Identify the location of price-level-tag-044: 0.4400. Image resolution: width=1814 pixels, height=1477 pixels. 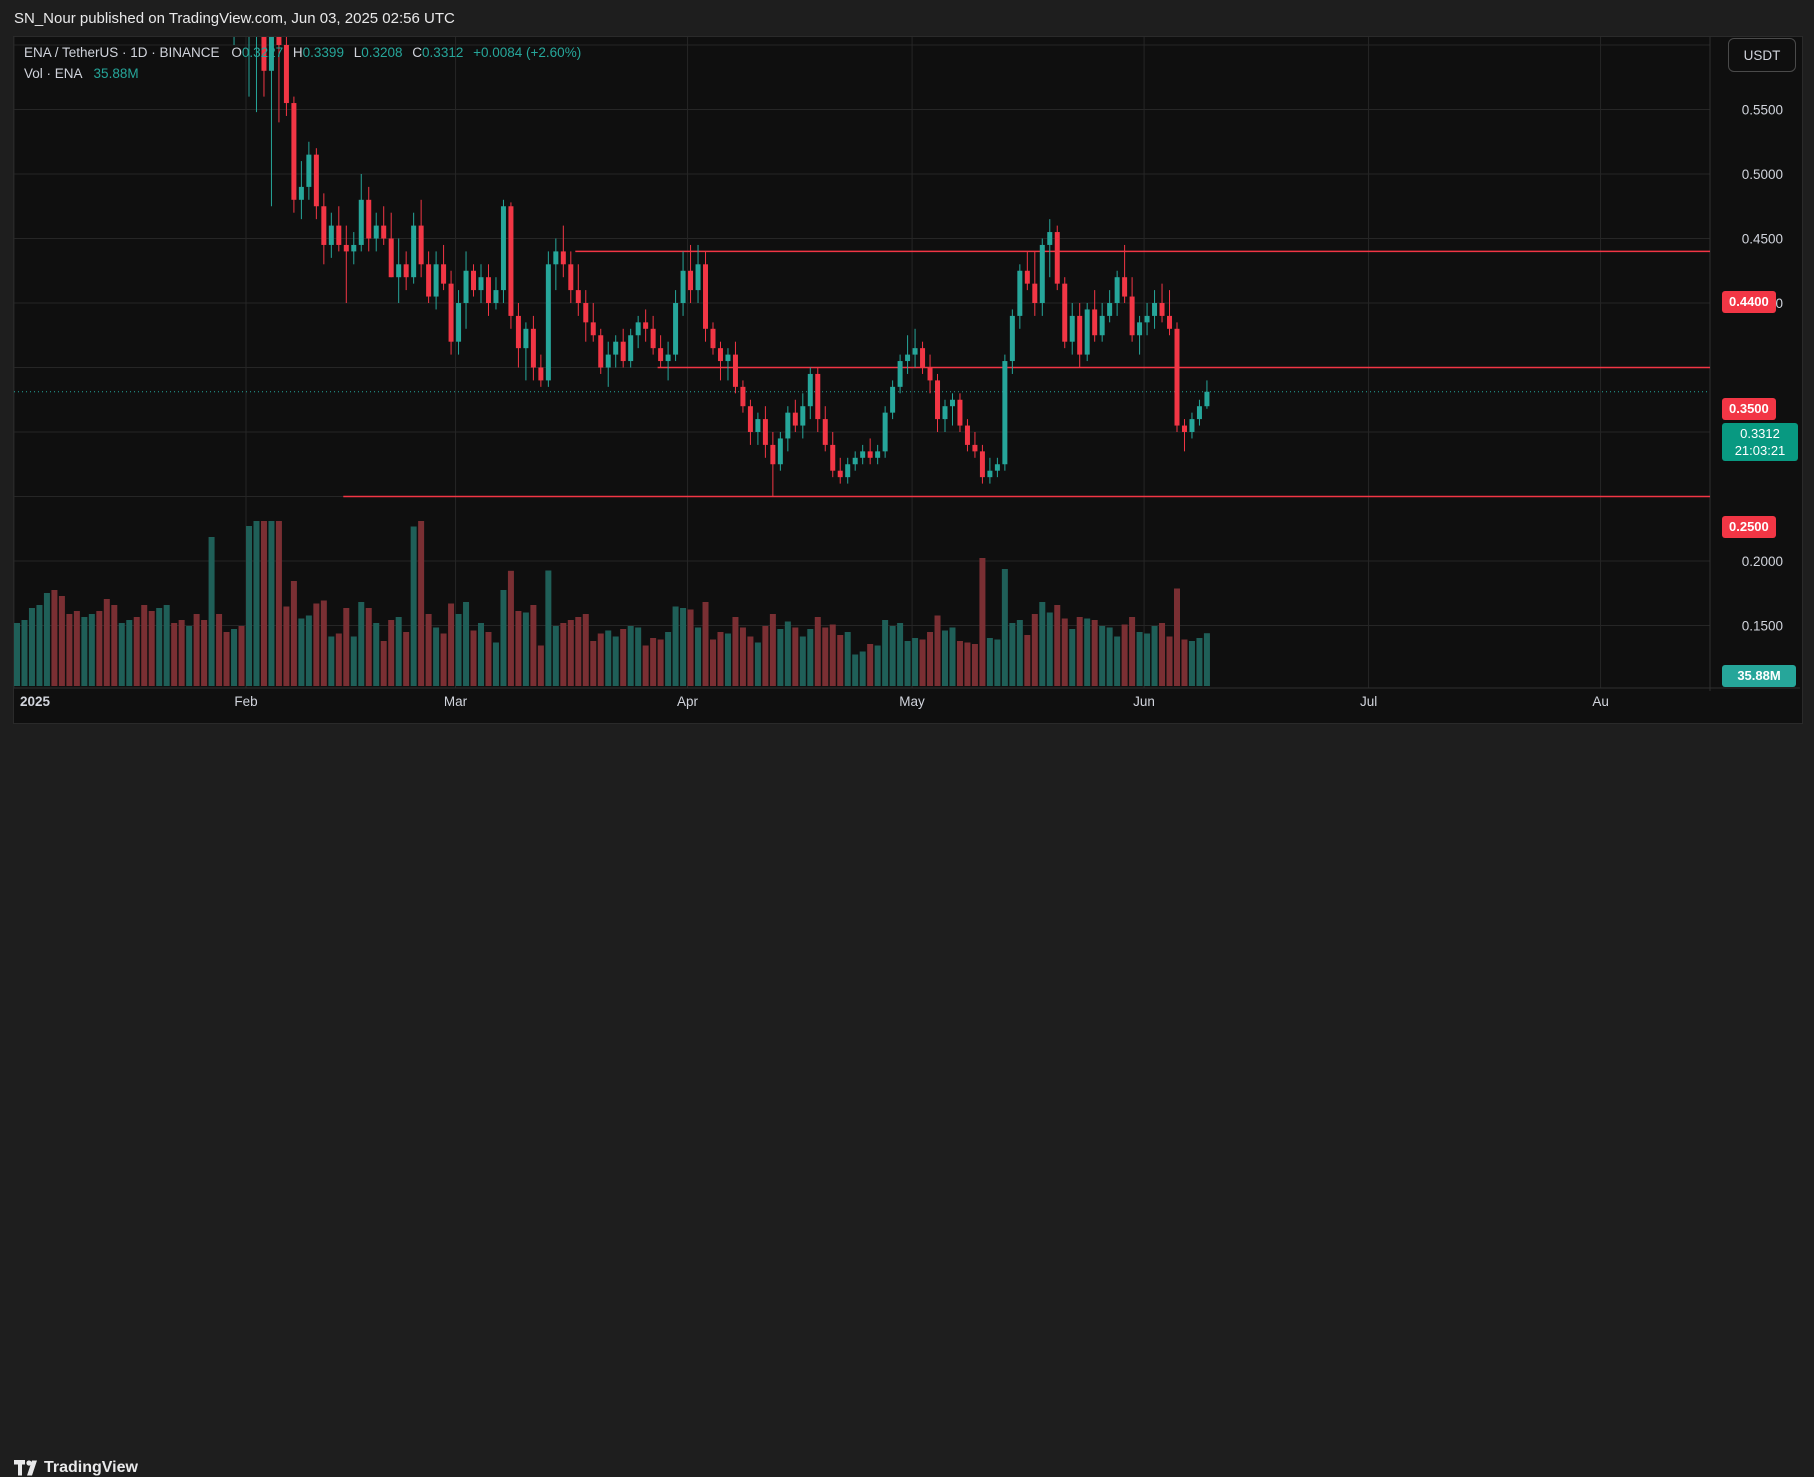
(1749, 302).